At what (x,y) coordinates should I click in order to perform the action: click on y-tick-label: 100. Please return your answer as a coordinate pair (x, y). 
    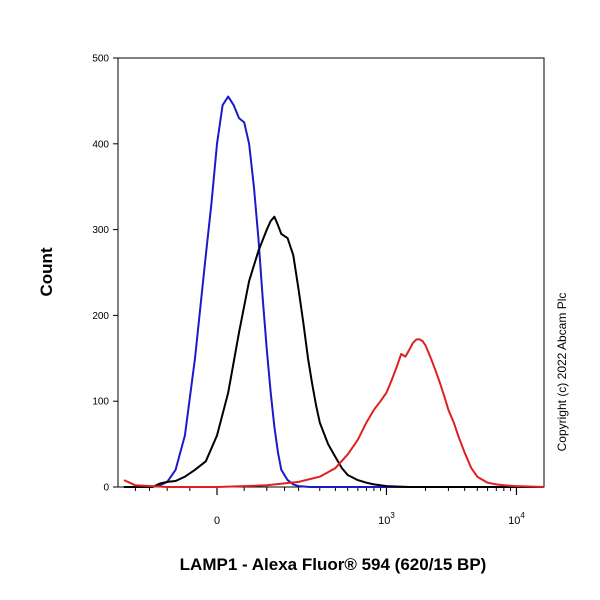
    Looking at the image, I should click on (100, 402).